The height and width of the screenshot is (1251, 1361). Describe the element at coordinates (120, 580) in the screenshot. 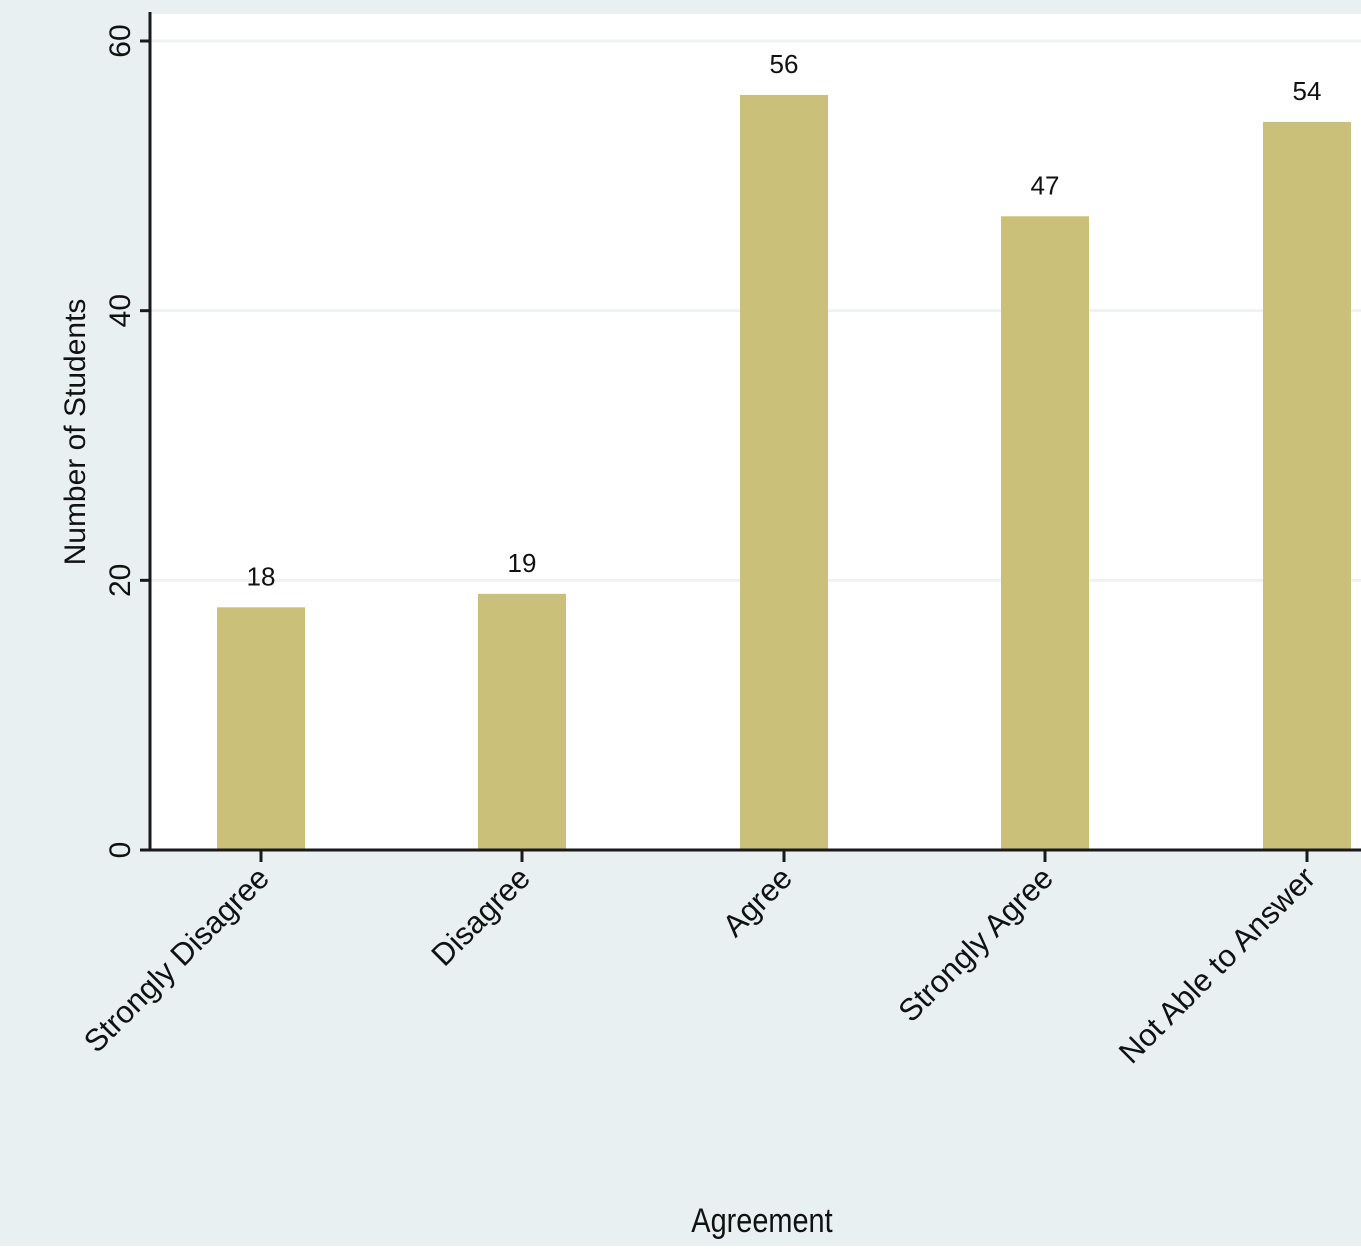

I see `y-tick-label: 20` at that location.